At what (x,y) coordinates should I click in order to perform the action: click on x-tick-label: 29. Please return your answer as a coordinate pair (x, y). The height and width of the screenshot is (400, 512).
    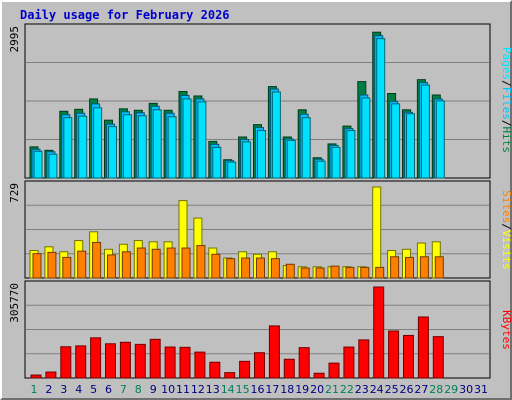
    Looking at the image, I should click on (451, 389).